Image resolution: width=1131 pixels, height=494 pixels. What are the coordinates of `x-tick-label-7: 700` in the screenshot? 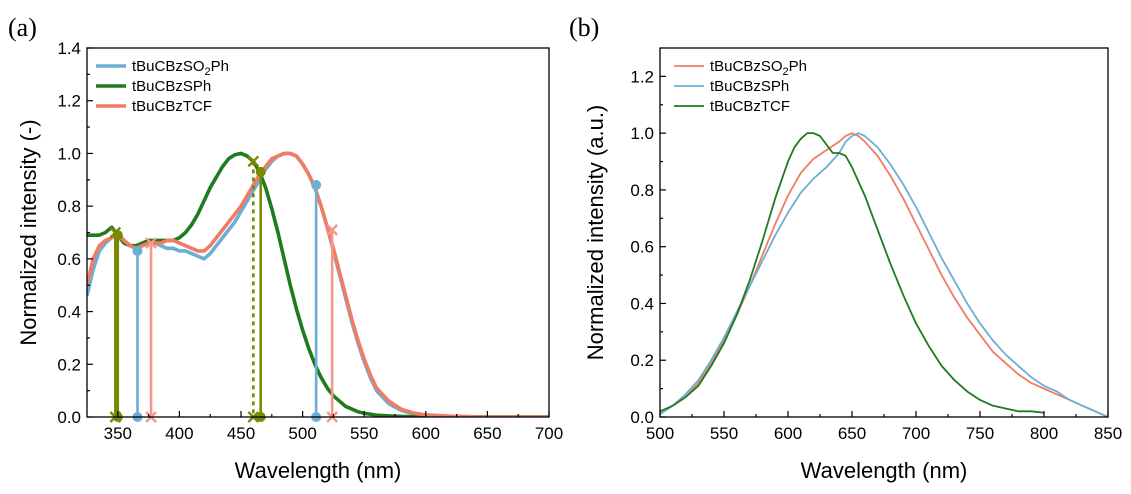 It's located at (549, 433).